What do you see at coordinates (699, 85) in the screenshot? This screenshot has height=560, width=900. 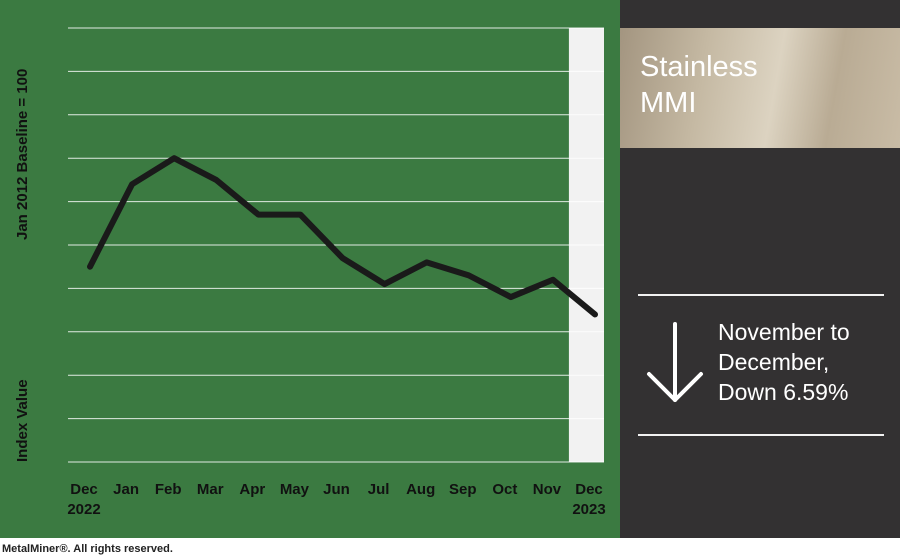 I see `chart-title: Stainless MMI` at bounding box center [699, 85].